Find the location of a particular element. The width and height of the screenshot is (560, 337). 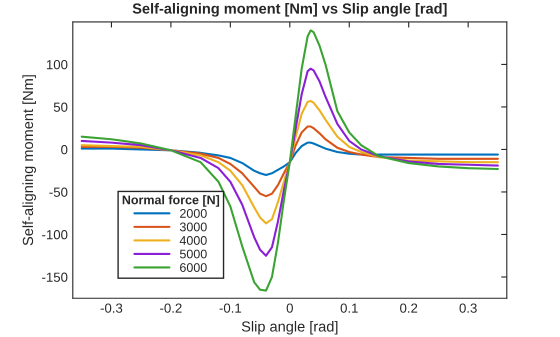

y-tick-label: -100 is located at coordinates (55, 235).